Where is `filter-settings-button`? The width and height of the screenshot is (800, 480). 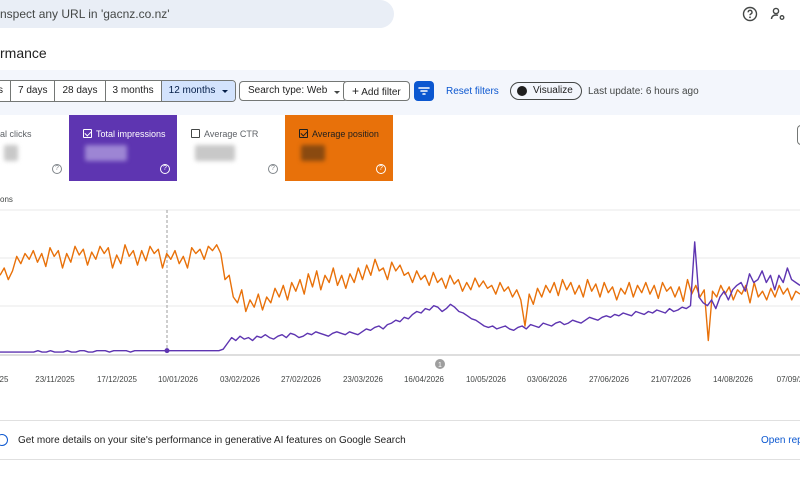 filter-settings-button is located at coordinates (424, 91).